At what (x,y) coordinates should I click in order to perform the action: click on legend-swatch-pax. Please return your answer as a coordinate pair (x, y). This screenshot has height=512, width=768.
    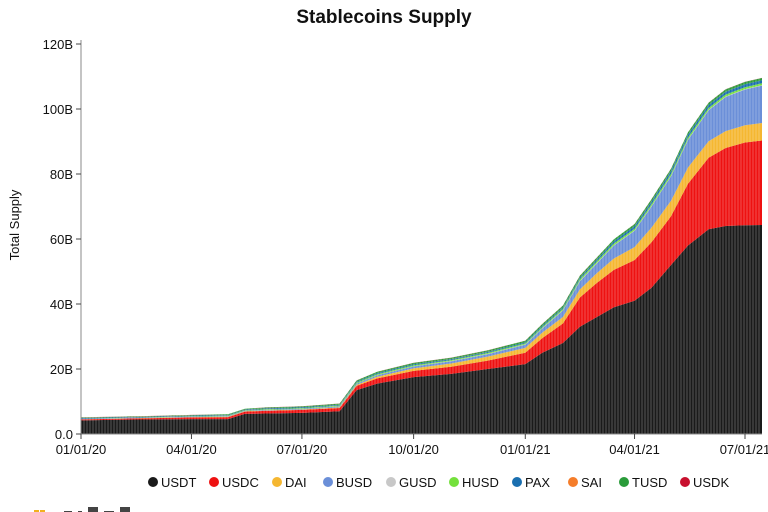
    Looking at the image, I should click on (517, 482).